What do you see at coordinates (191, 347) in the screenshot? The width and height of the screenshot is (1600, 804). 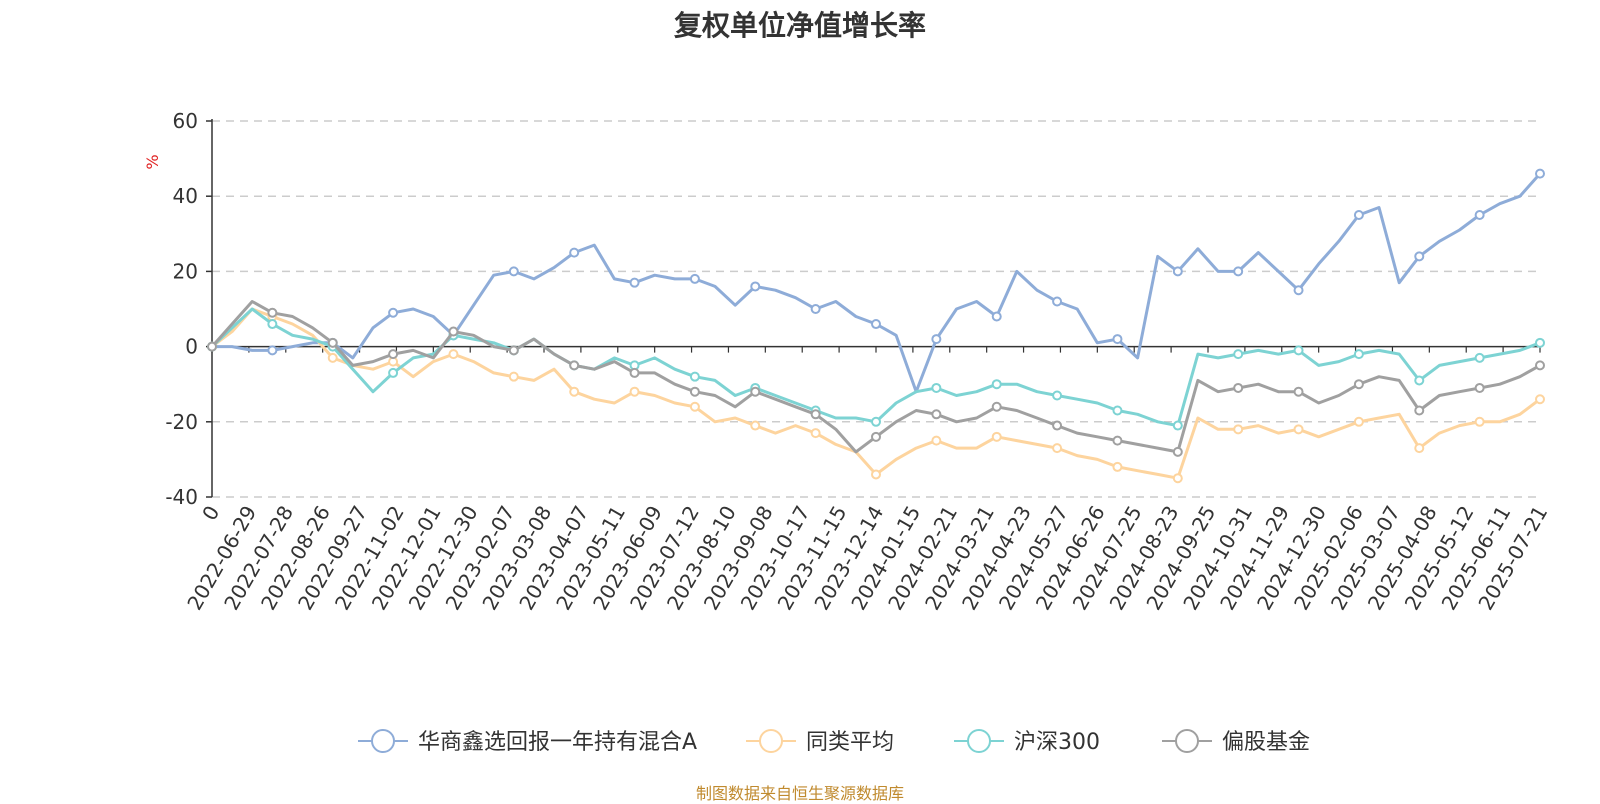 I see `y-tick-label: 0` at bounding box center [191, 347].